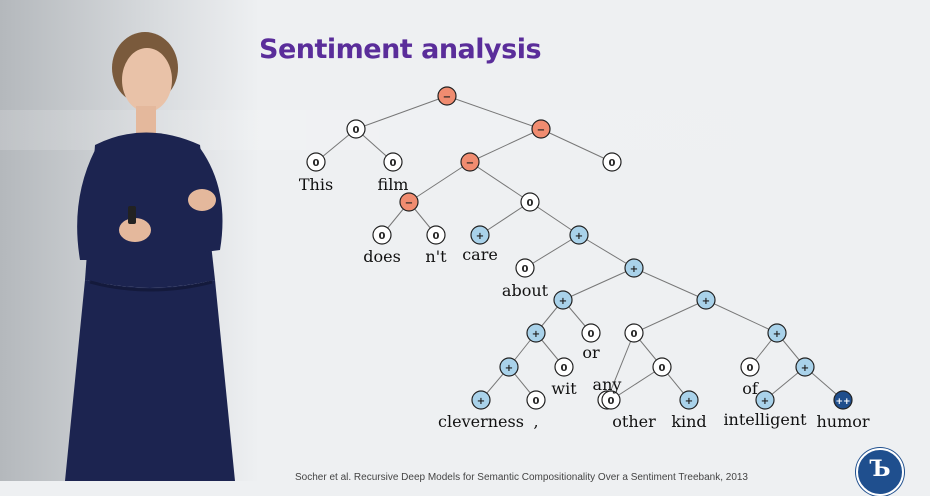 The height and width of the screenshot is (496, 930). I want to click on tree-word: n't, so click(436, 256).